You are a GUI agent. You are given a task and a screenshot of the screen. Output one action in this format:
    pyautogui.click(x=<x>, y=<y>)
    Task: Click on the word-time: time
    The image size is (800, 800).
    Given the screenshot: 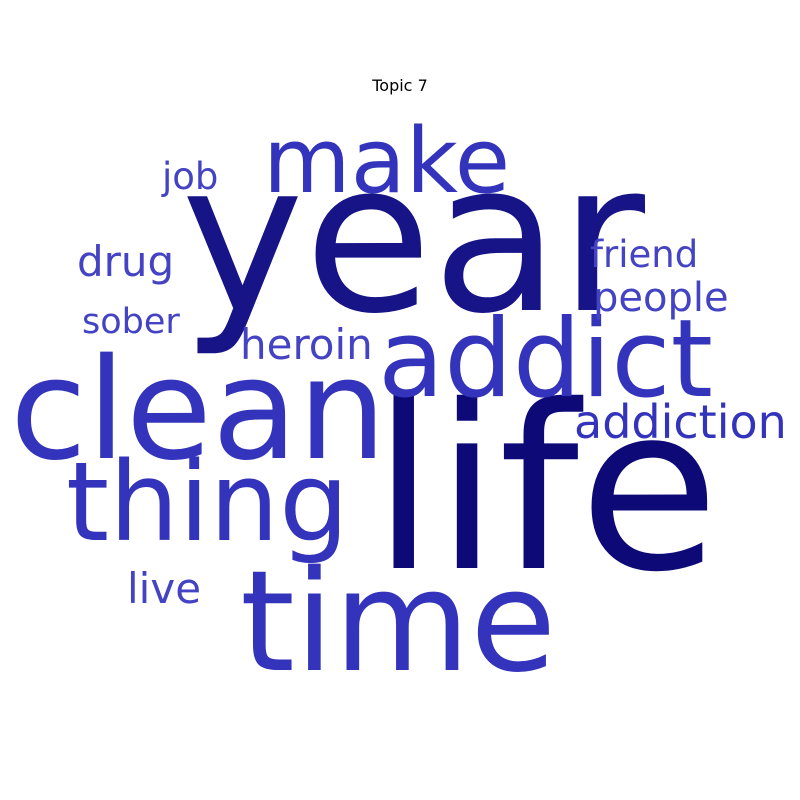 What is the action you would take?
    pyautogui.click(x=398, y=622)
    